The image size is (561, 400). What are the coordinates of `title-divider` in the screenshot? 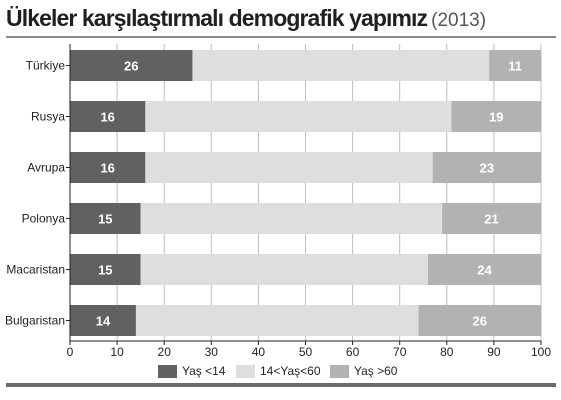 It's located at (281, 37).